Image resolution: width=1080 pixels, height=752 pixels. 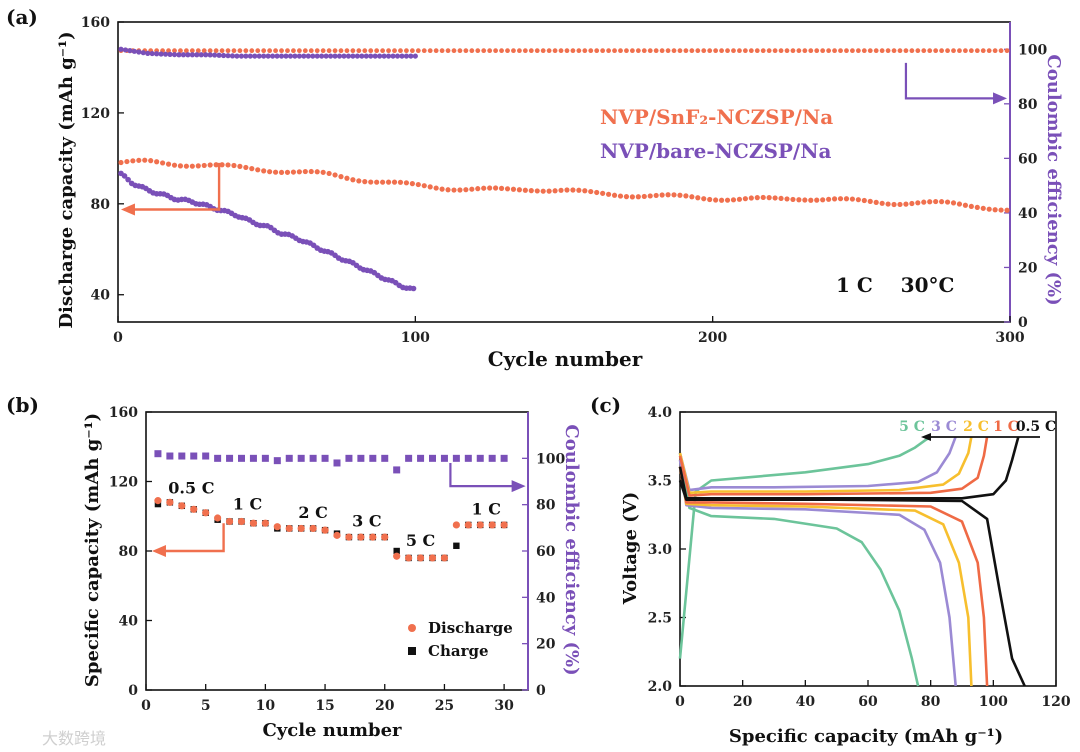 I want to click on a-xtick-label: 0, so click(x=118, y=338).